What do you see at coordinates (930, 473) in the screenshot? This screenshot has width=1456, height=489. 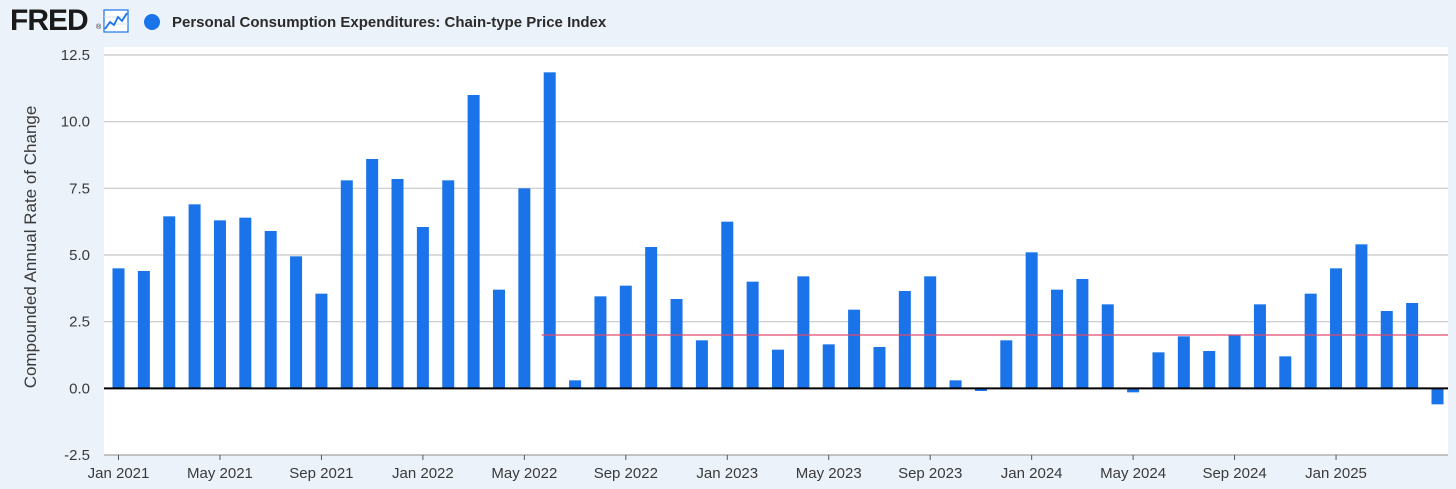 I see `x-tick-label: Sep 2023` at bounding box center [930, 473].